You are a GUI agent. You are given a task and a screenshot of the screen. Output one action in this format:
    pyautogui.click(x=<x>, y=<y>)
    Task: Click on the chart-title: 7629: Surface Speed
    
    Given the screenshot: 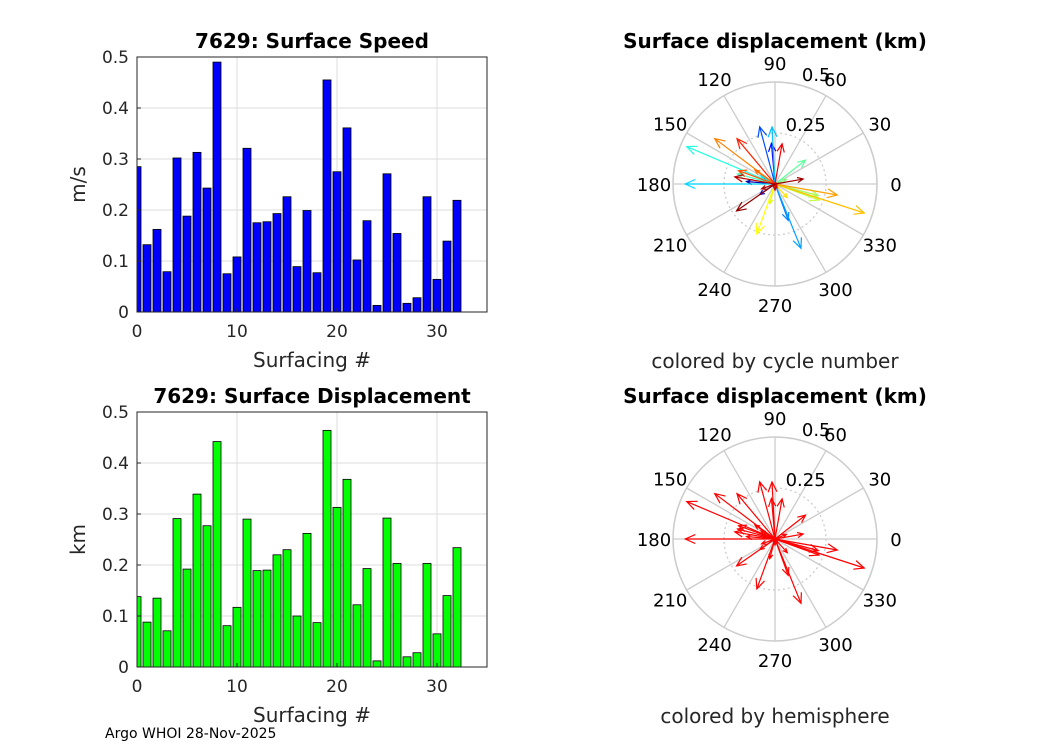 What is the action you would take?
    pyautogui.click(x=312, y=41)
    